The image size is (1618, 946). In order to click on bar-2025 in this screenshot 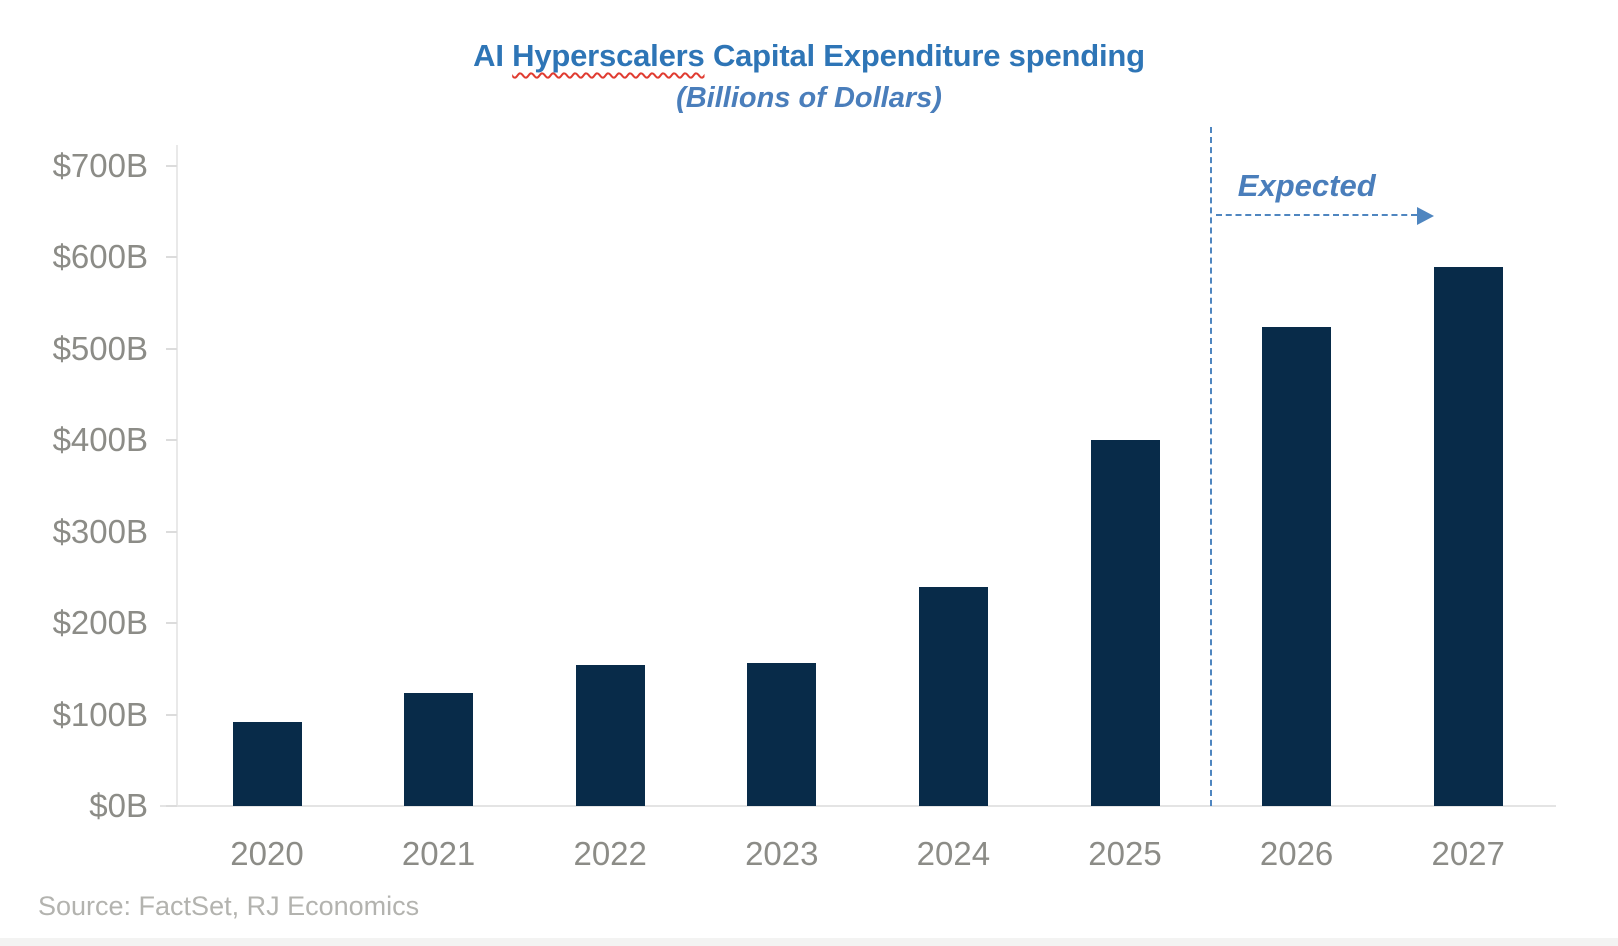, I will do `click(1125, 623)`.